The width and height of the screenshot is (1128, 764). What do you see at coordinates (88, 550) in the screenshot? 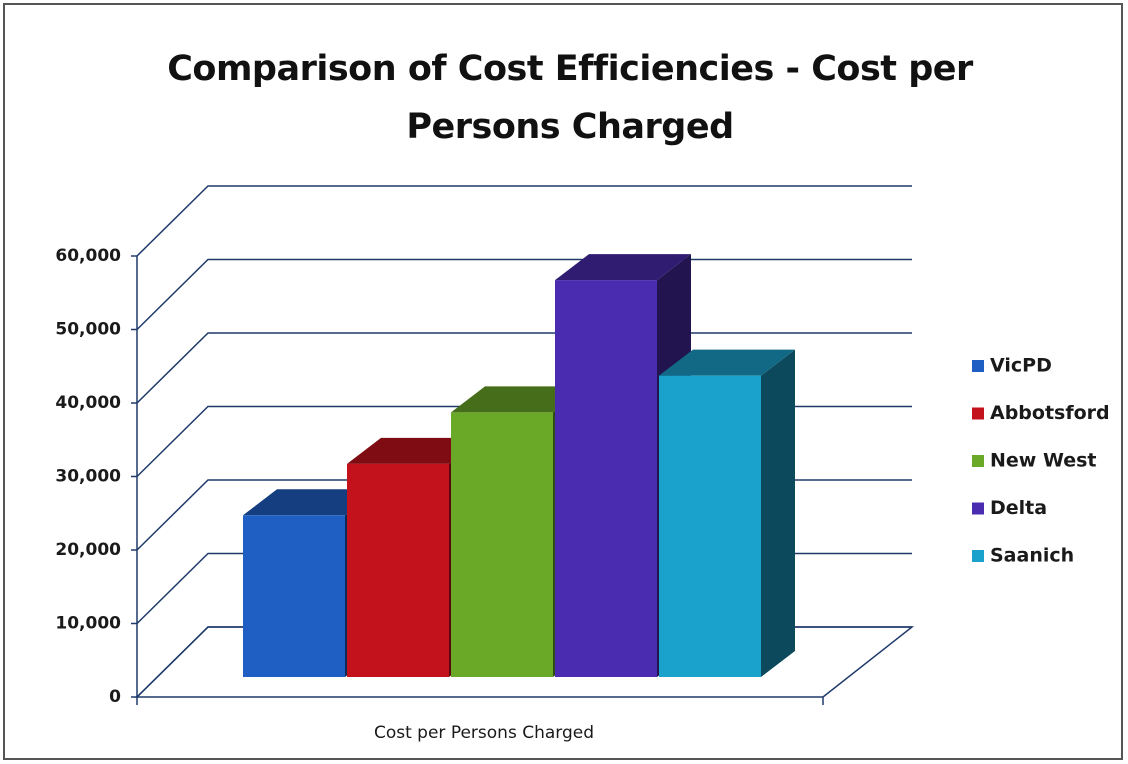
I see `y-tick-label: 20,000` at bounding box center [88, 550].